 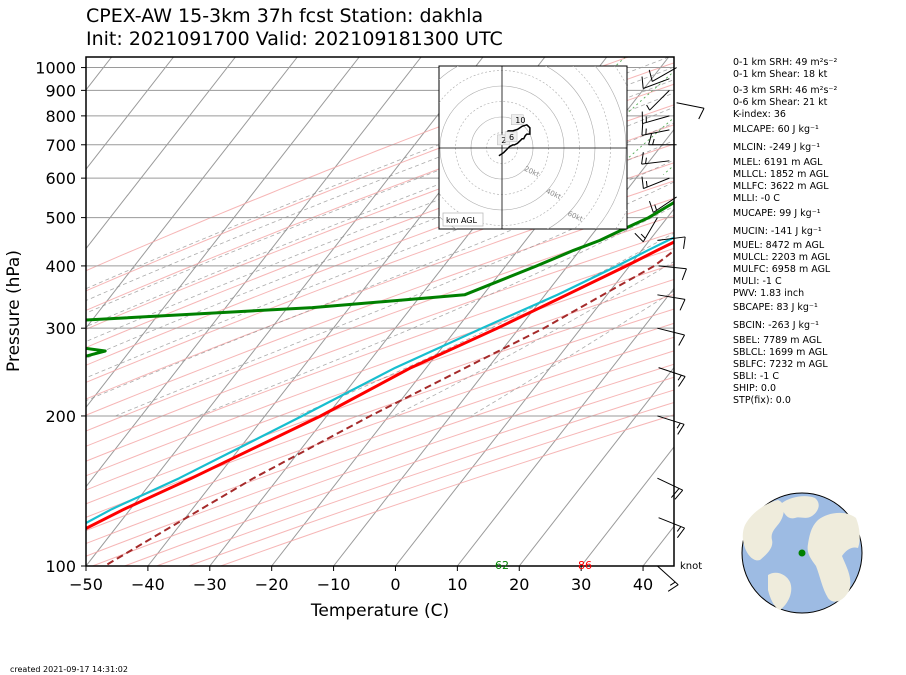 I want to click on x-tick-label: 10, so click(x=457, y=584).